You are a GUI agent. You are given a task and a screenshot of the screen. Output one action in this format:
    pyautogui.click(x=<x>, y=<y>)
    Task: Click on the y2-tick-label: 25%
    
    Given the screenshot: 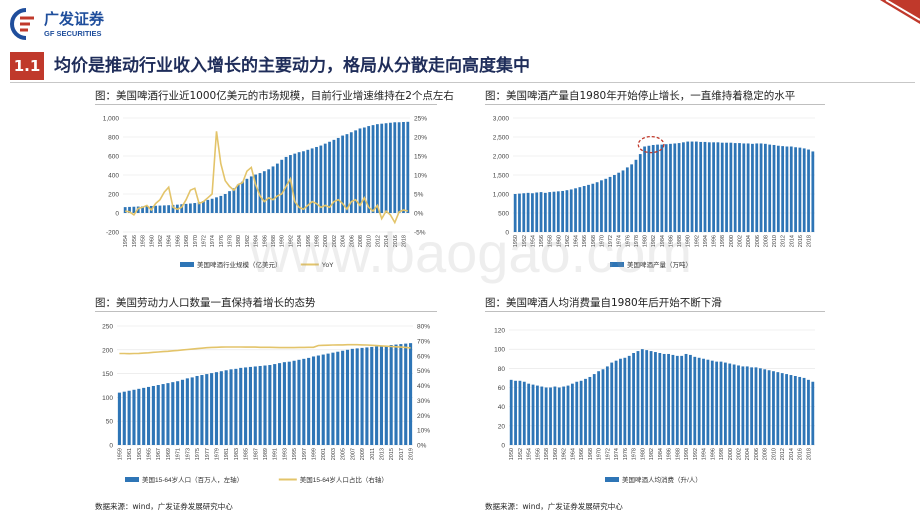 What is the action you would take?
    pyautogui.click(x=420, y=119)
    